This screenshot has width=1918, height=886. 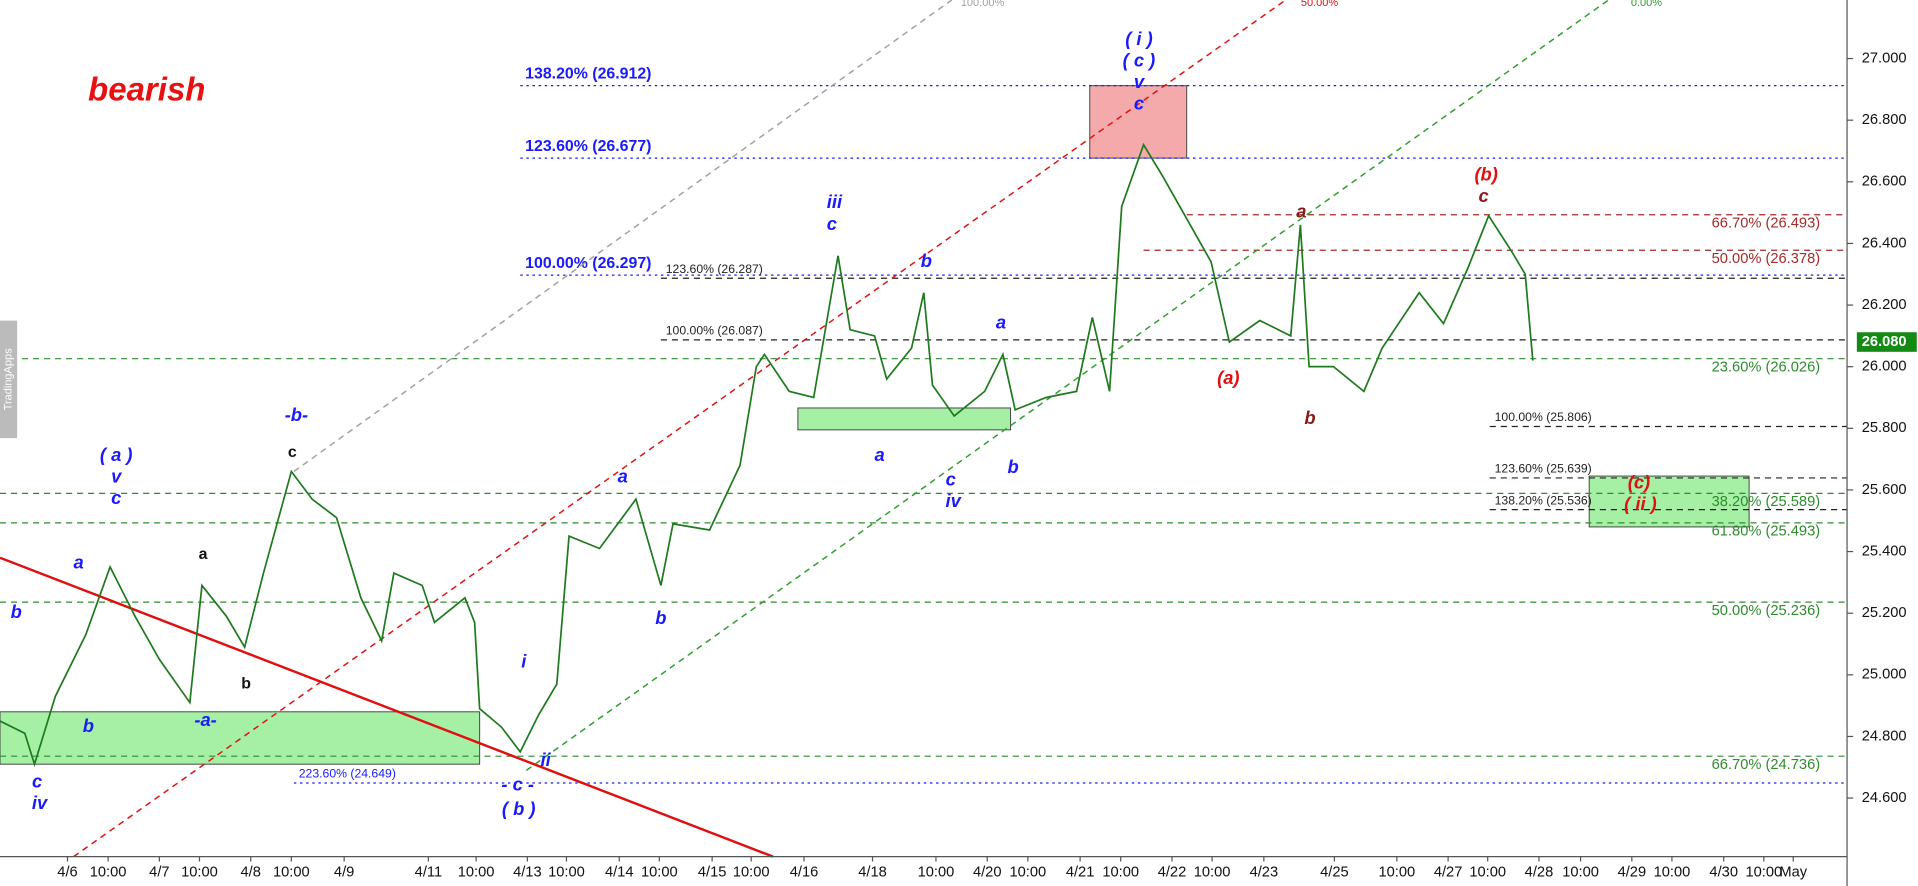 What do you see at coordinates (1884, 736) in the screenshot?
I see `y-tick-label: 24.800` at bounding box center [1884, 736].